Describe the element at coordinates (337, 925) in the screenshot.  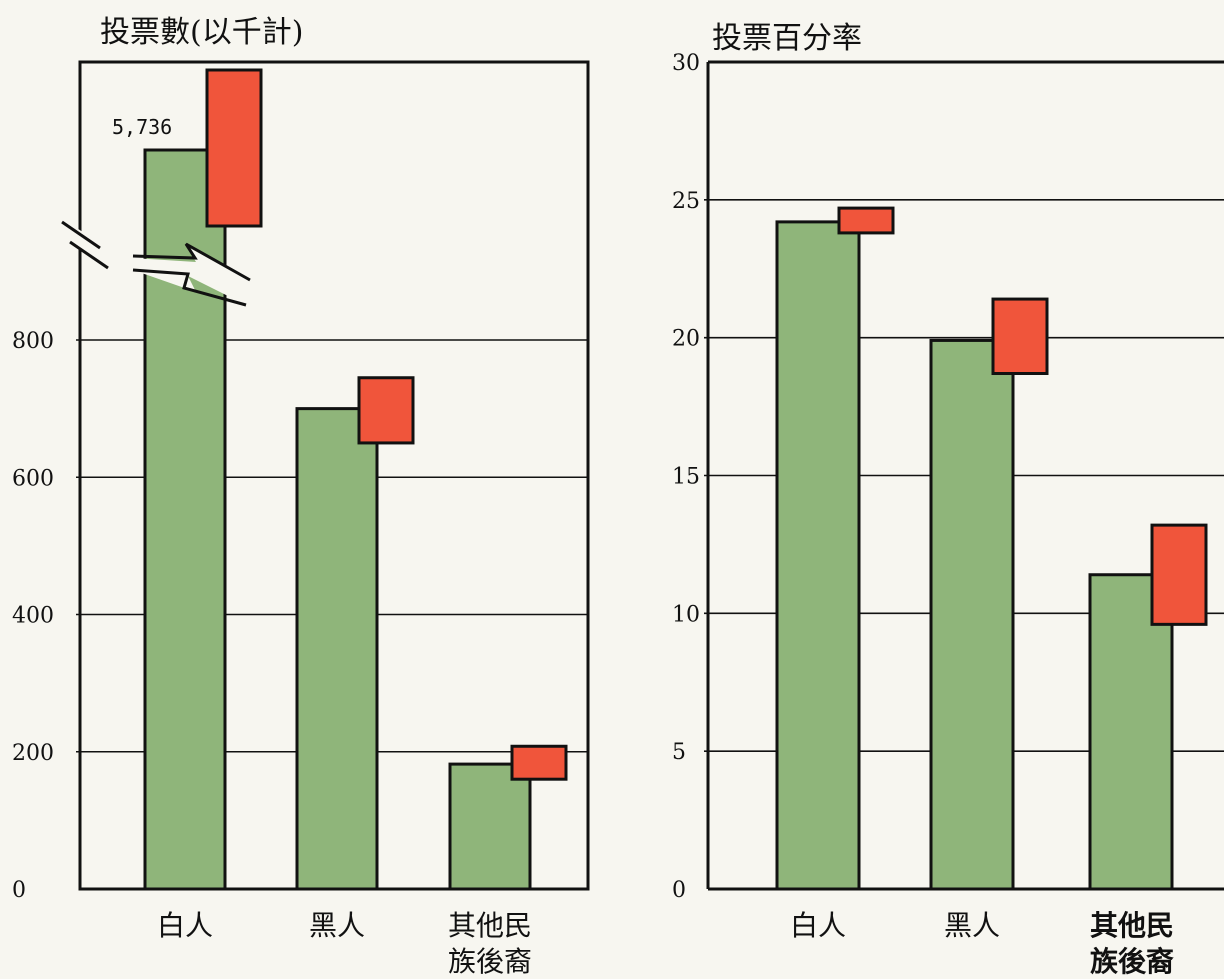
I see `left-category-label: 黑人` at that location.